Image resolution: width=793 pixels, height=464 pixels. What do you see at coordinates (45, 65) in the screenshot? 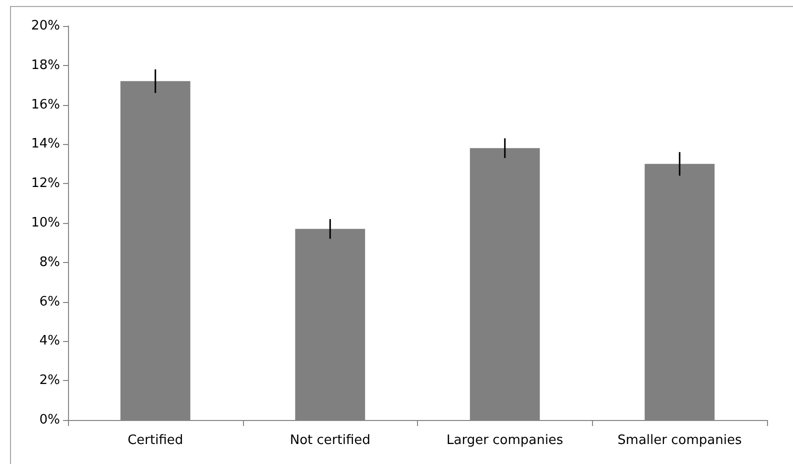
I see `y-tick-label: 18%` at bounding box center [45, 65].